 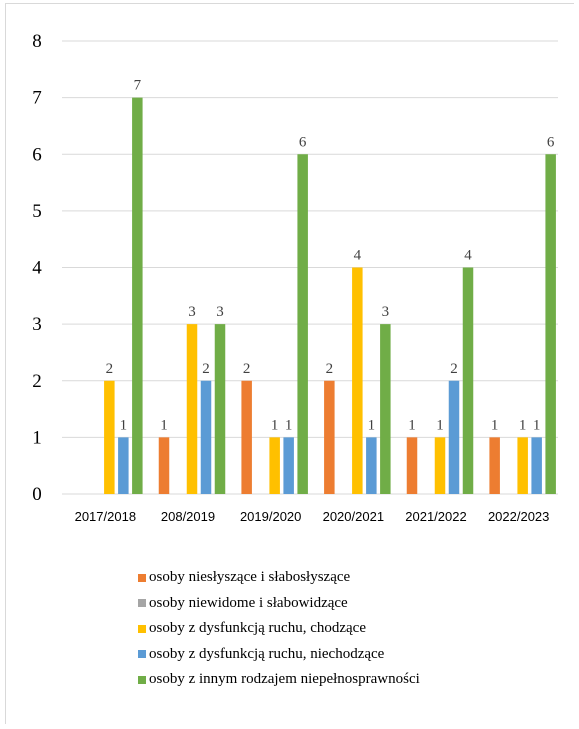 I want to click on legend-item: osoby z dysfunkcją ruchu, chodzące, so click(x=279, y=629).